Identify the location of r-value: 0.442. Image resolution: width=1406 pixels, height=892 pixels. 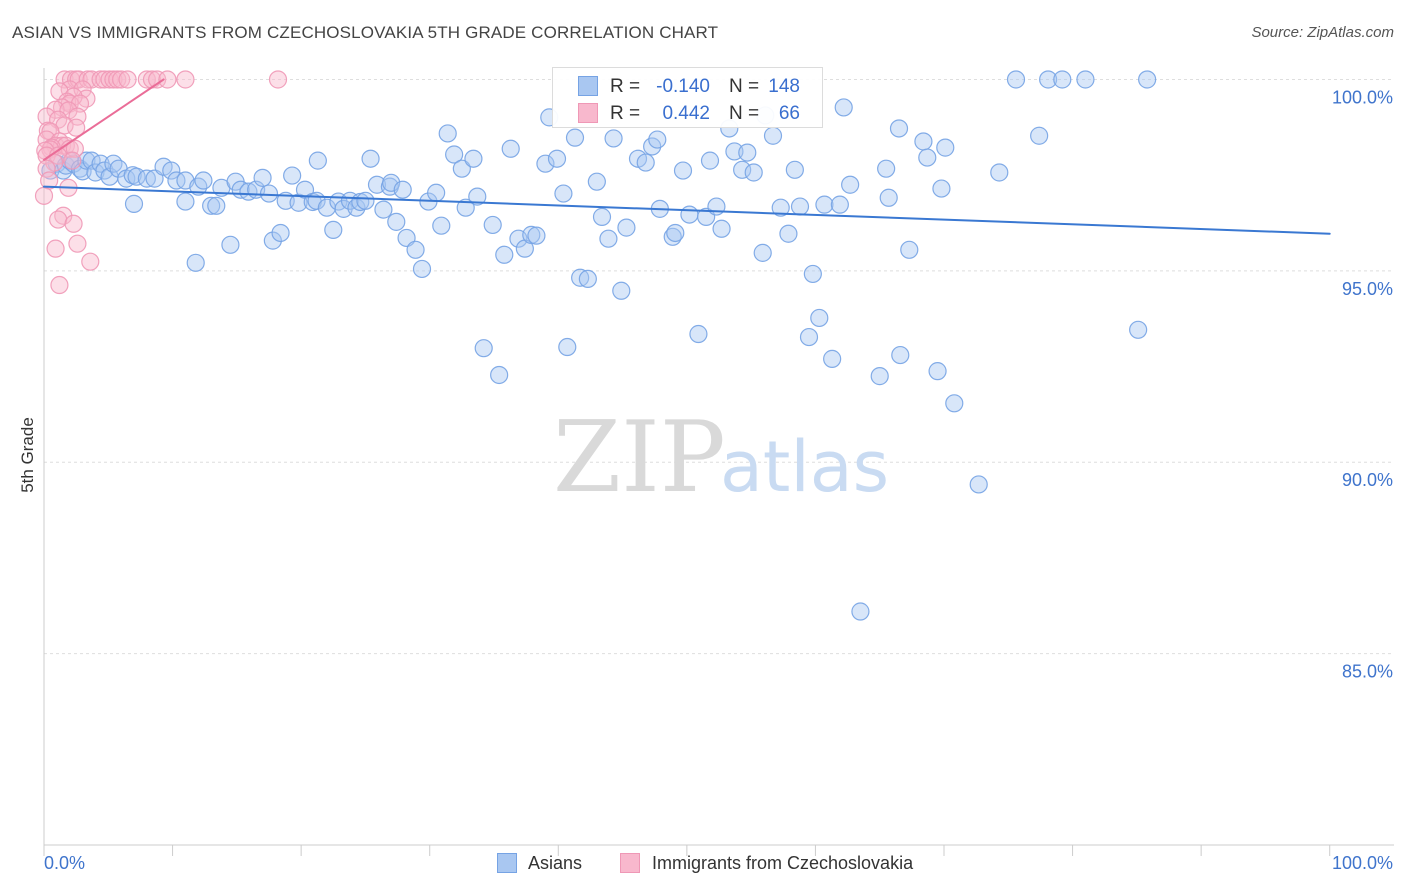
(686, 113).